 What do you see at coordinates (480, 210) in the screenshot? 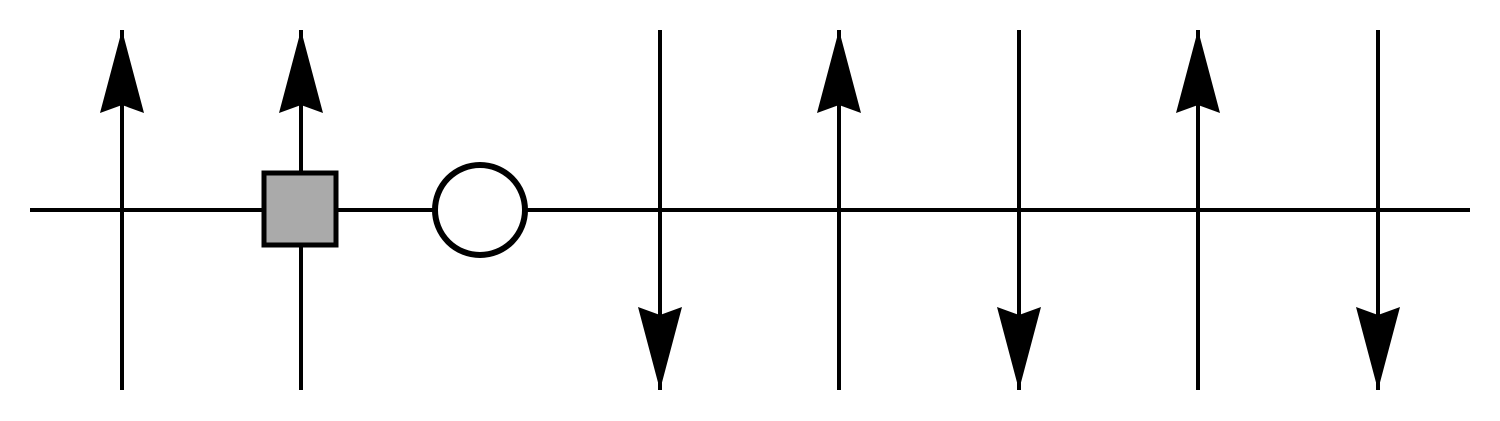
I see `circle-vertex` at bounding box center [480, 210].